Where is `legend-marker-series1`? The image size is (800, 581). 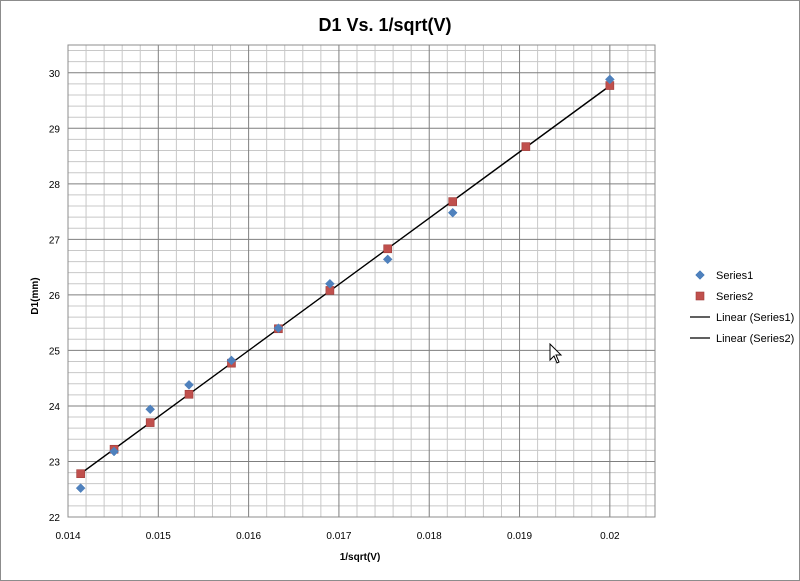
legend-marker-series1 is located at coordinates (700, 275).